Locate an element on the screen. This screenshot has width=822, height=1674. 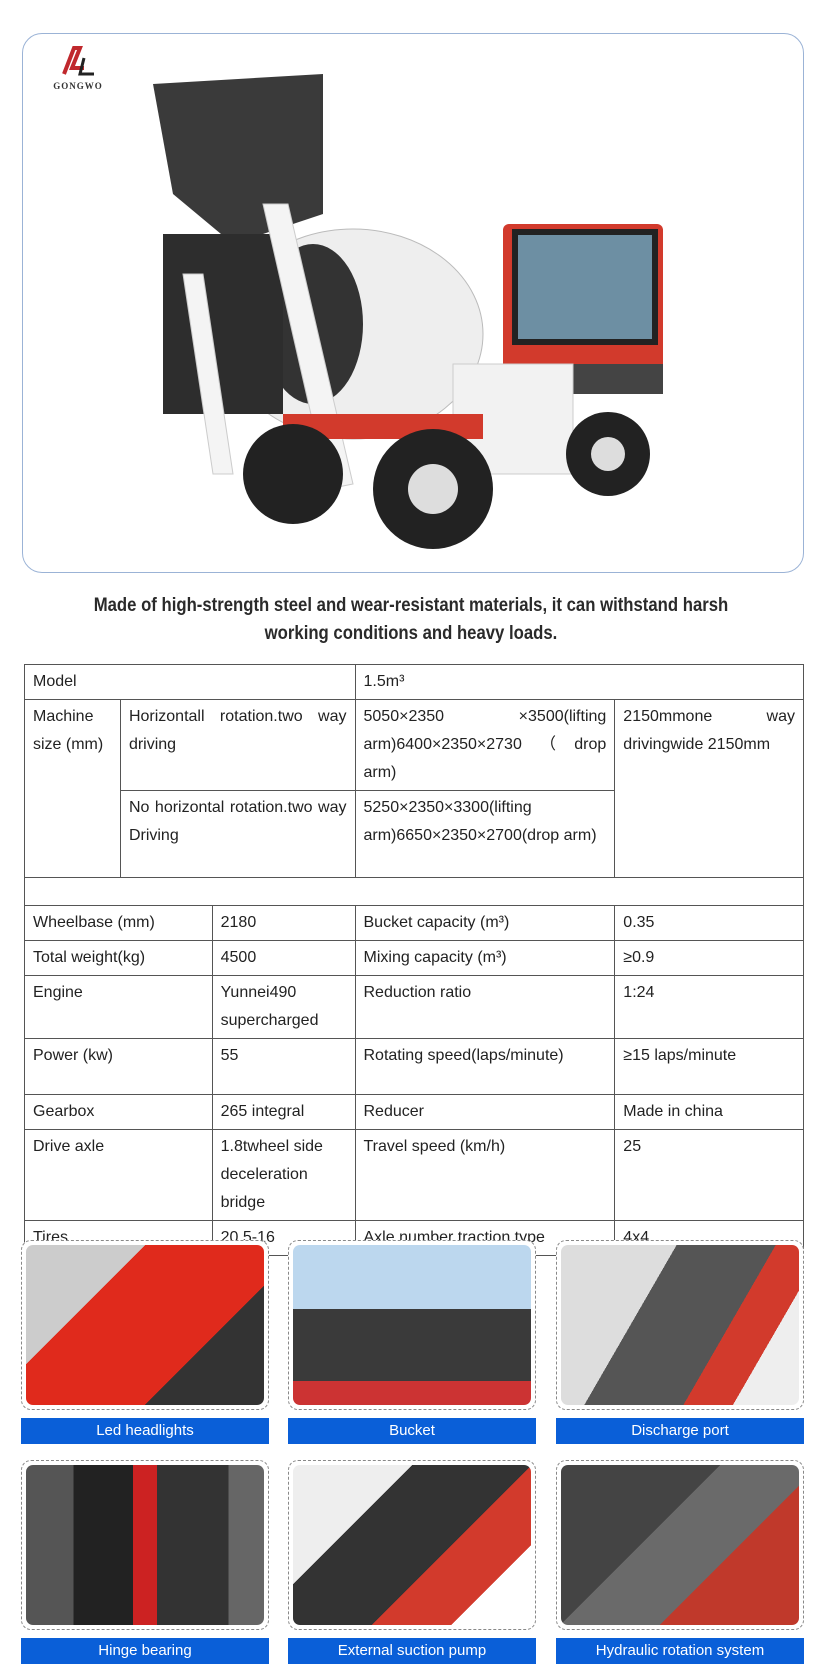
spec-label: Total weight(kg) is located at coordinates (118, 958).